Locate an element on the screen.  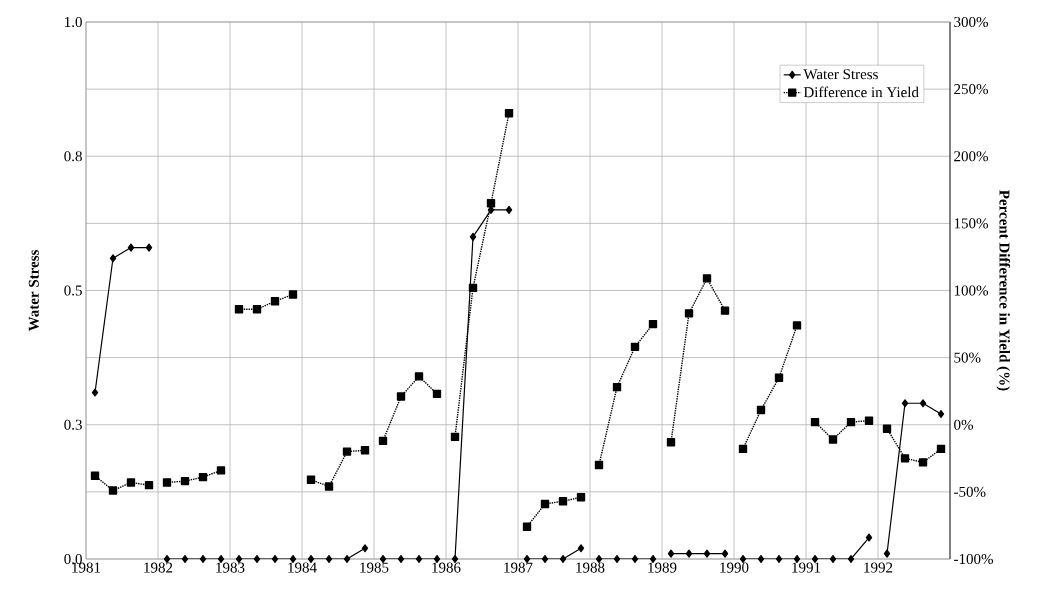
legend-label: Water Stress is located at coordinates (840, 74).